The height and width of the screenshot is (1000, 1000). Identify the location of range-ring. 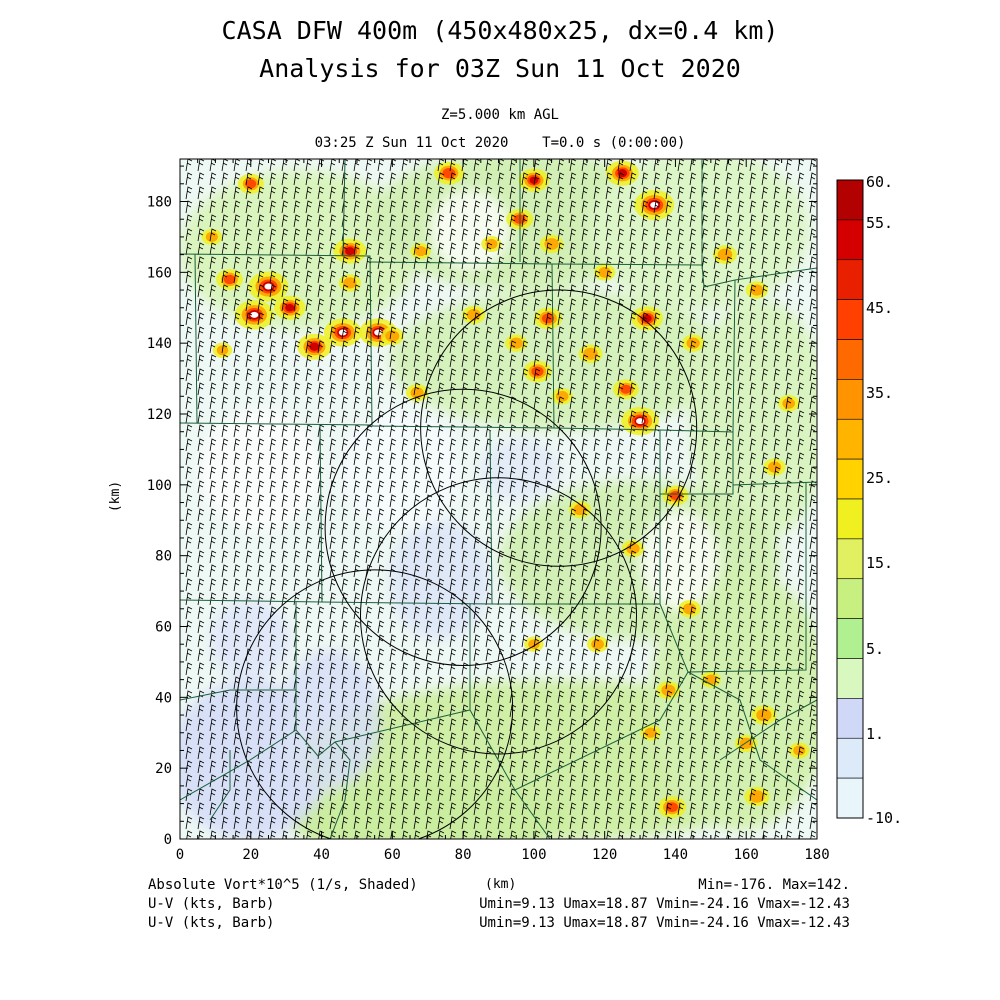
(375, 704).